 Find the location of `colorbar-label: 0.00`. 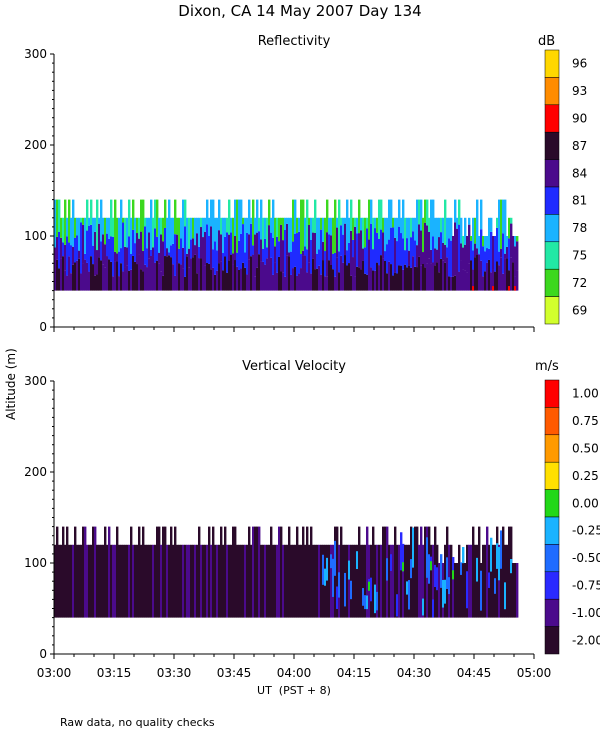

colorbar-label: 0.00 is located at coordinates (585, 503).